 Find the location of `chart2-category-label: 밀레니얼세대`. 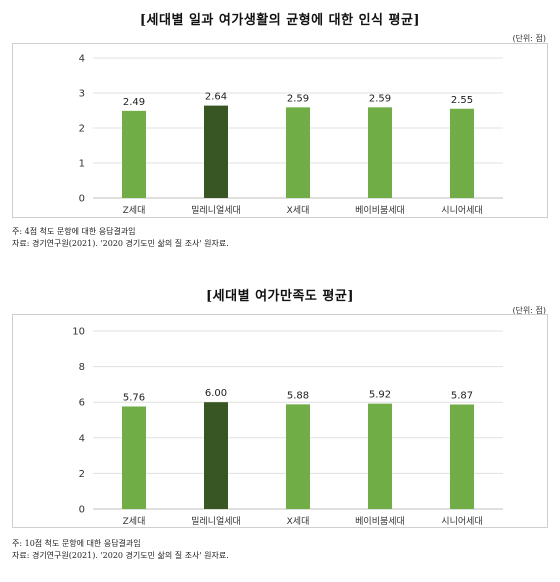

chart2-category-label: 밀레니얼세대 is located at coordinates (216, 521).